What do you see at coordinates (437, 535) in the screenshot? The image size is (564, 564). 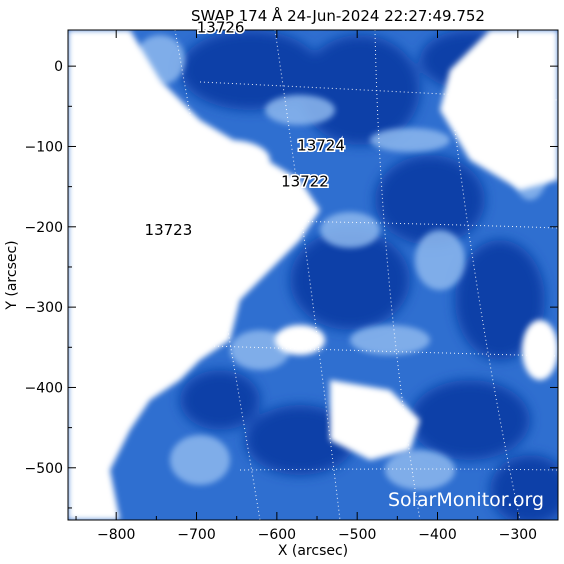 I see `x-tick-label: −400` at bounding box center [437, 535].